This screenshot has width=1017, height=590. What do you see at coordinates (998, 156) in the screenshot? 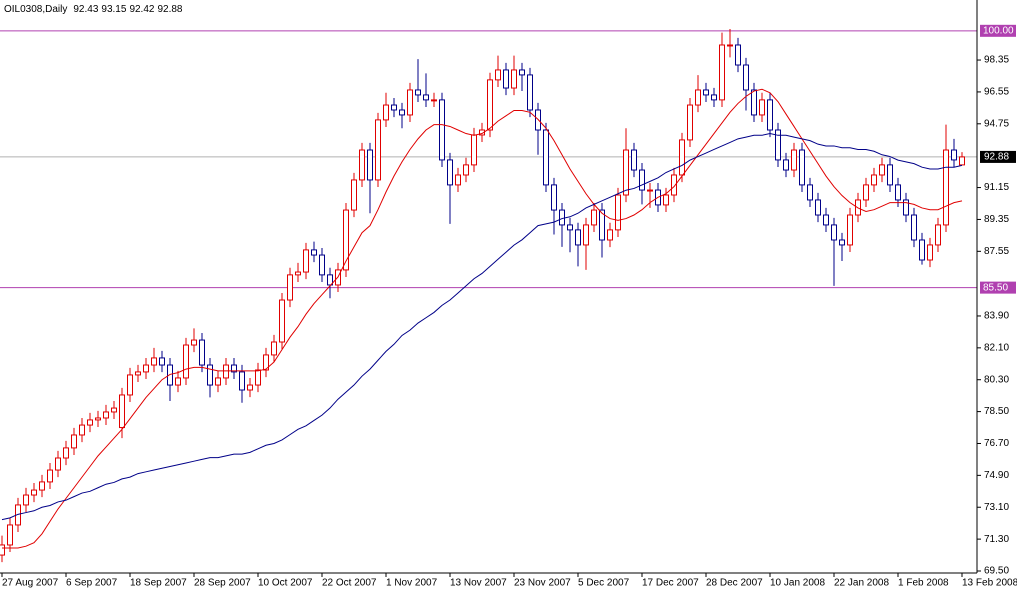
I see `last-price-box` at bounding box center [998, 156].